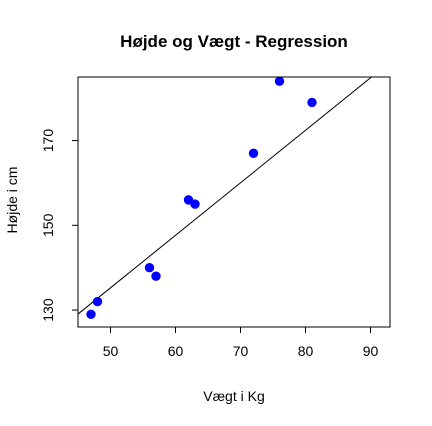 This screenshot has width=432, height=426. What do you see at coordinates (176, 351) in the screenshot?
I see `x-tick-label-60: 60` at bounding box center [176, 351].